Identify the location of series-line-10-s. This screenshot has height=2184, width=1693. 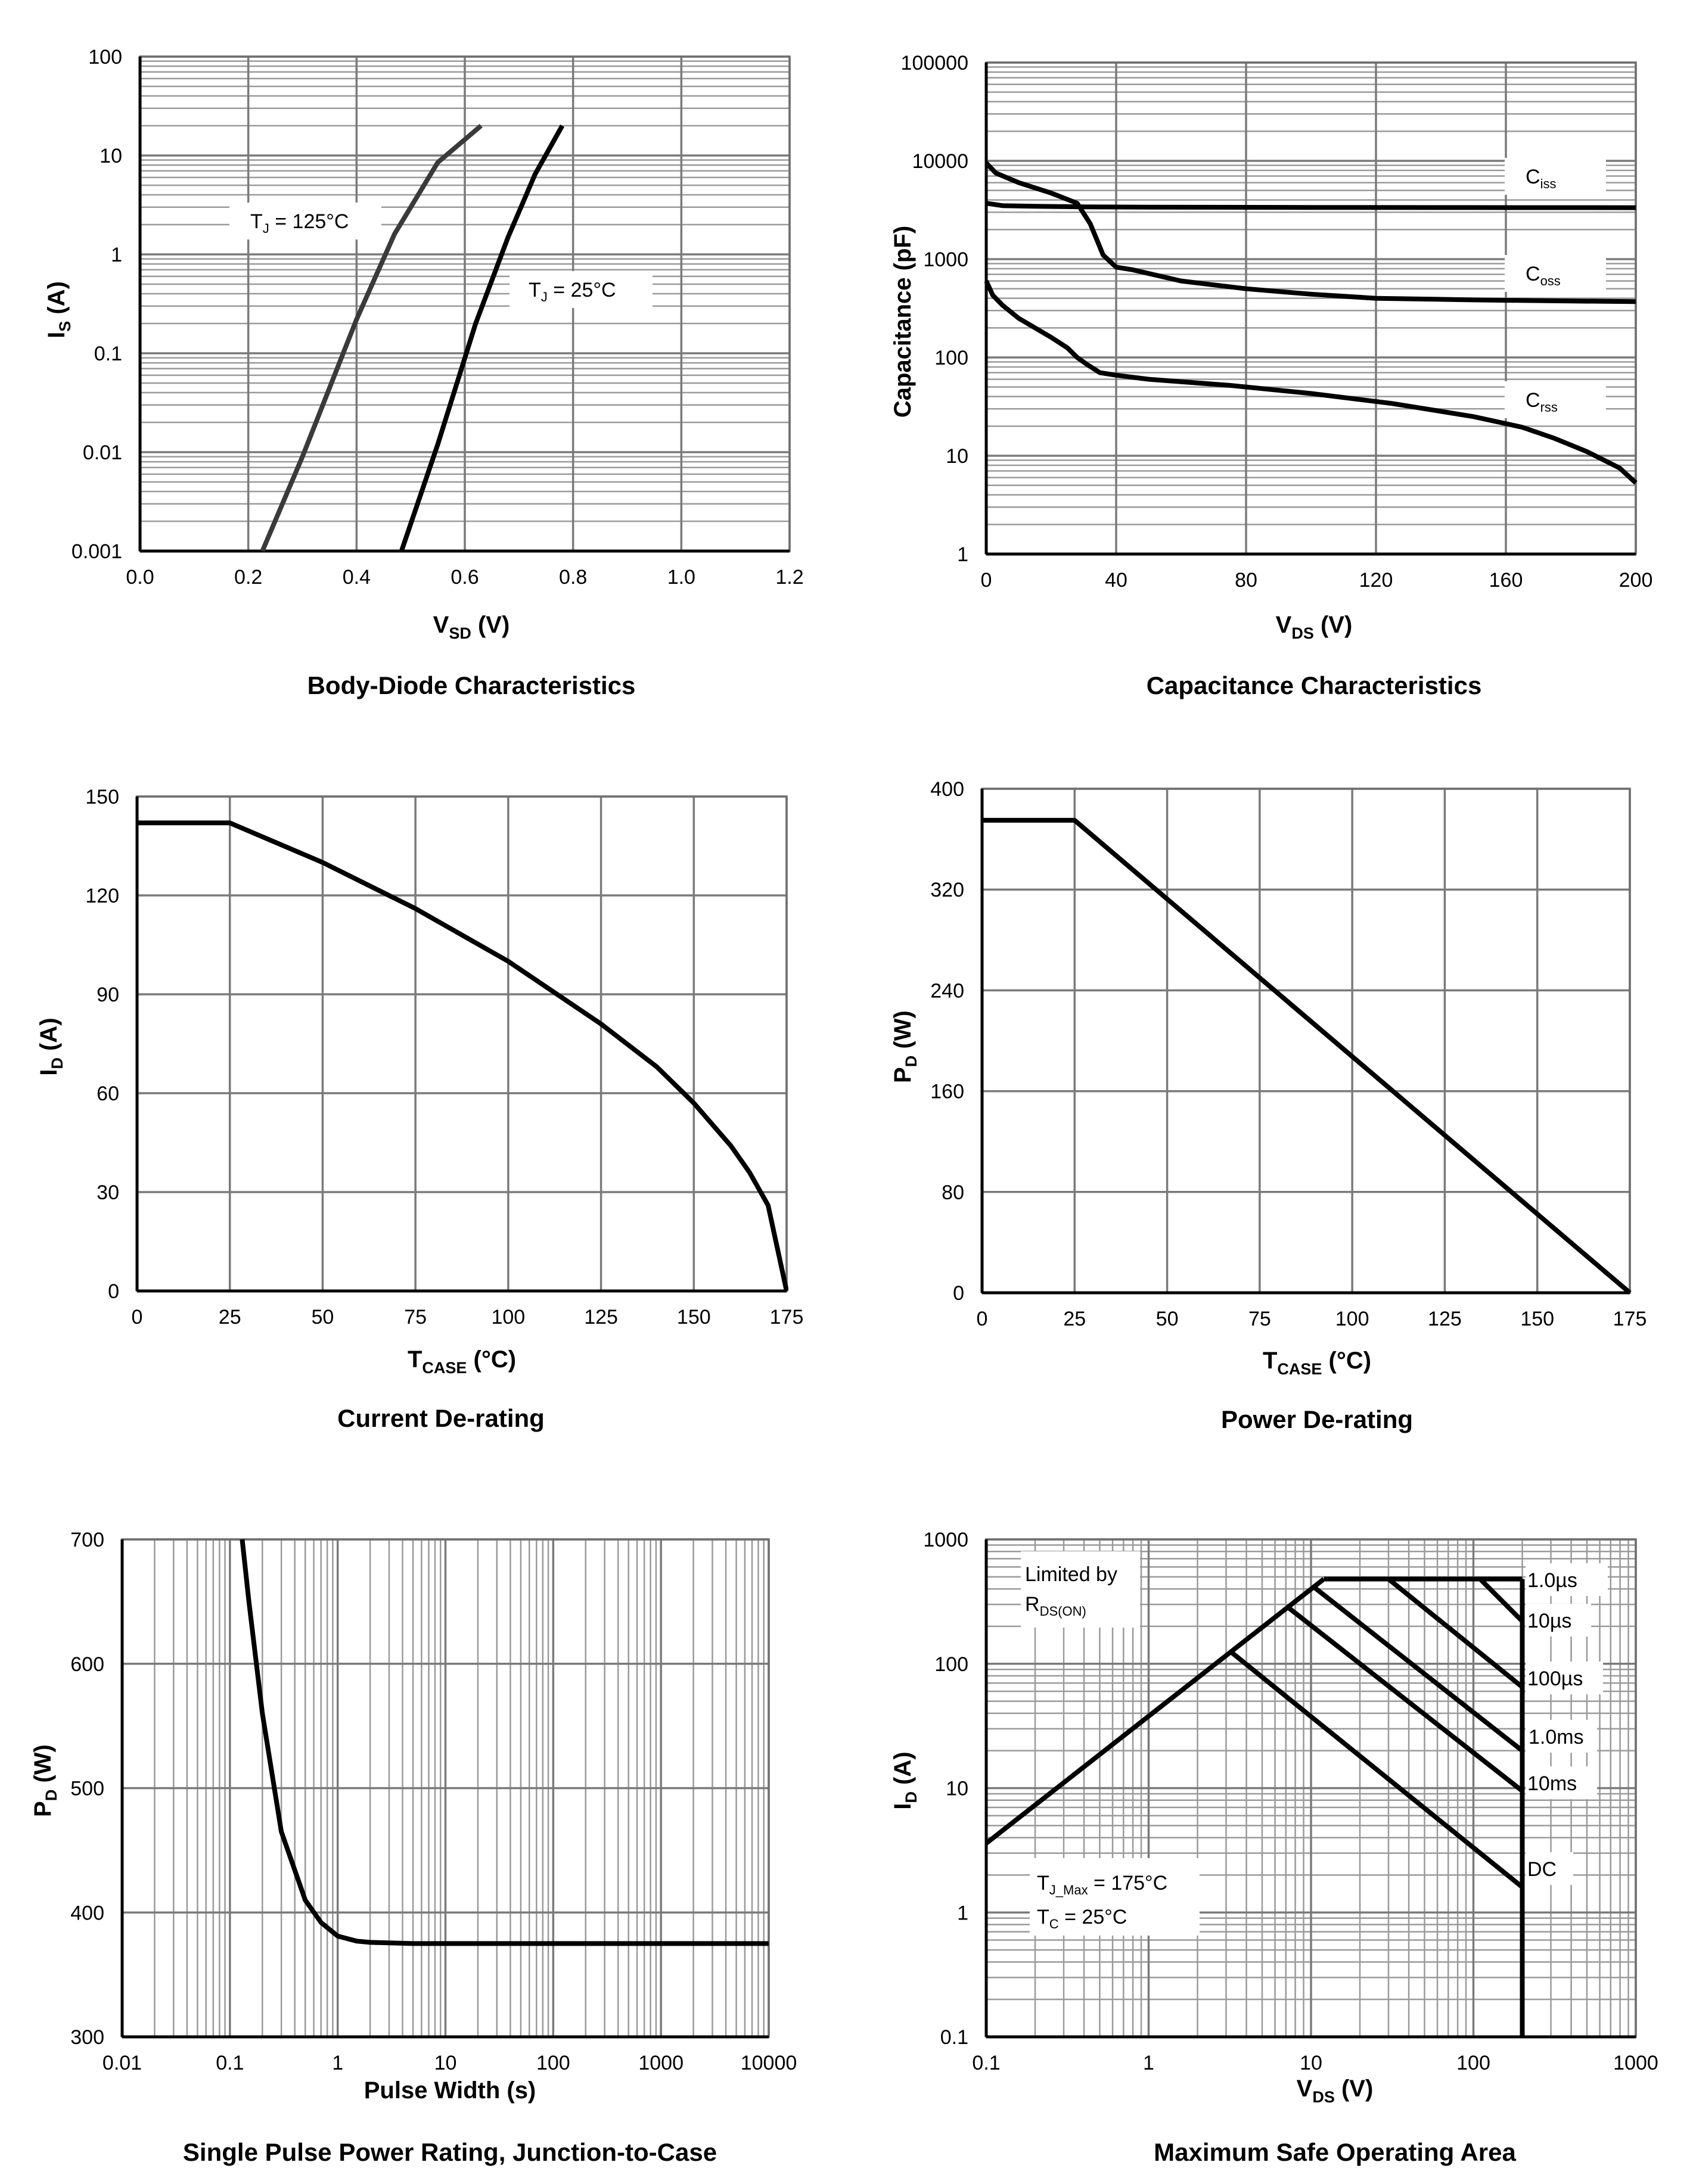
(1455, 1633).